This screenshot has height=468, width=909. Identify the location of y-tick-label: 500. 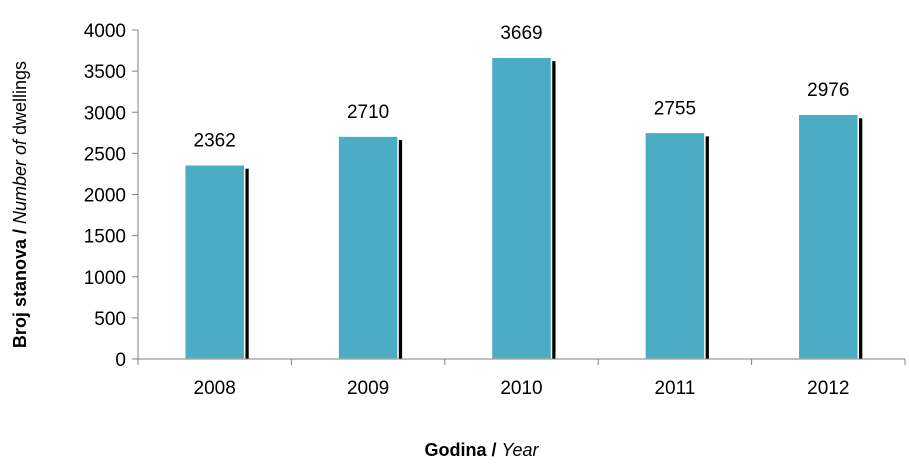
(110, 319).